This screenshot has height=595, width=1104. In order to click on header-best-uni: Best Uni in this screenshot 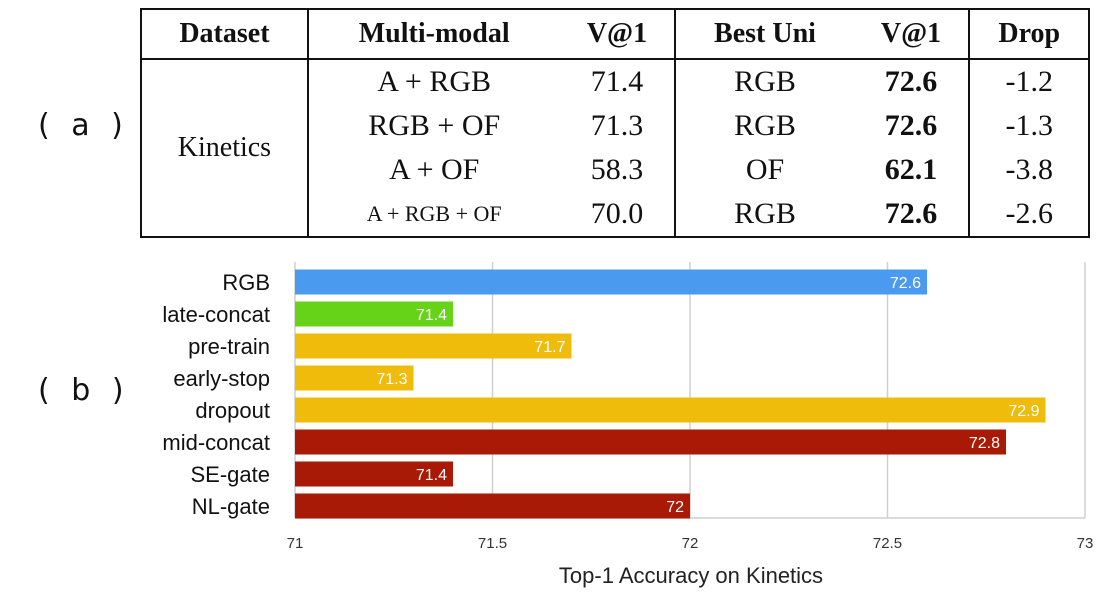, I will do `click(764, 34)`.